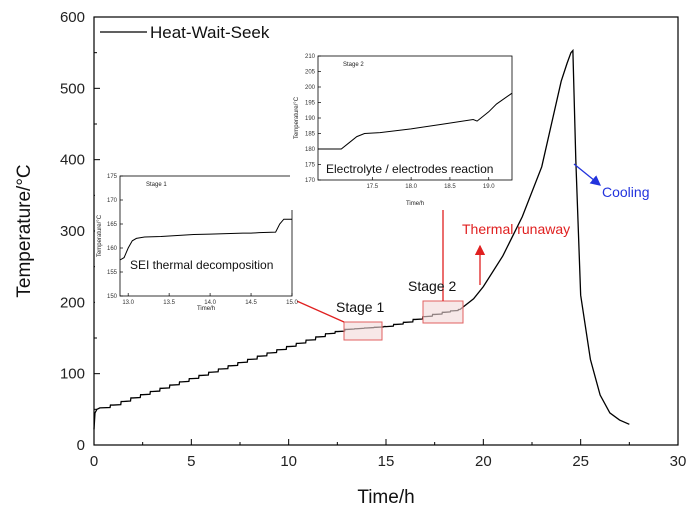  What do you see at coordinates (112, 225) in the screenshot?
I see `inset-y-tick-label: 165` at bounding box center [112, 225].